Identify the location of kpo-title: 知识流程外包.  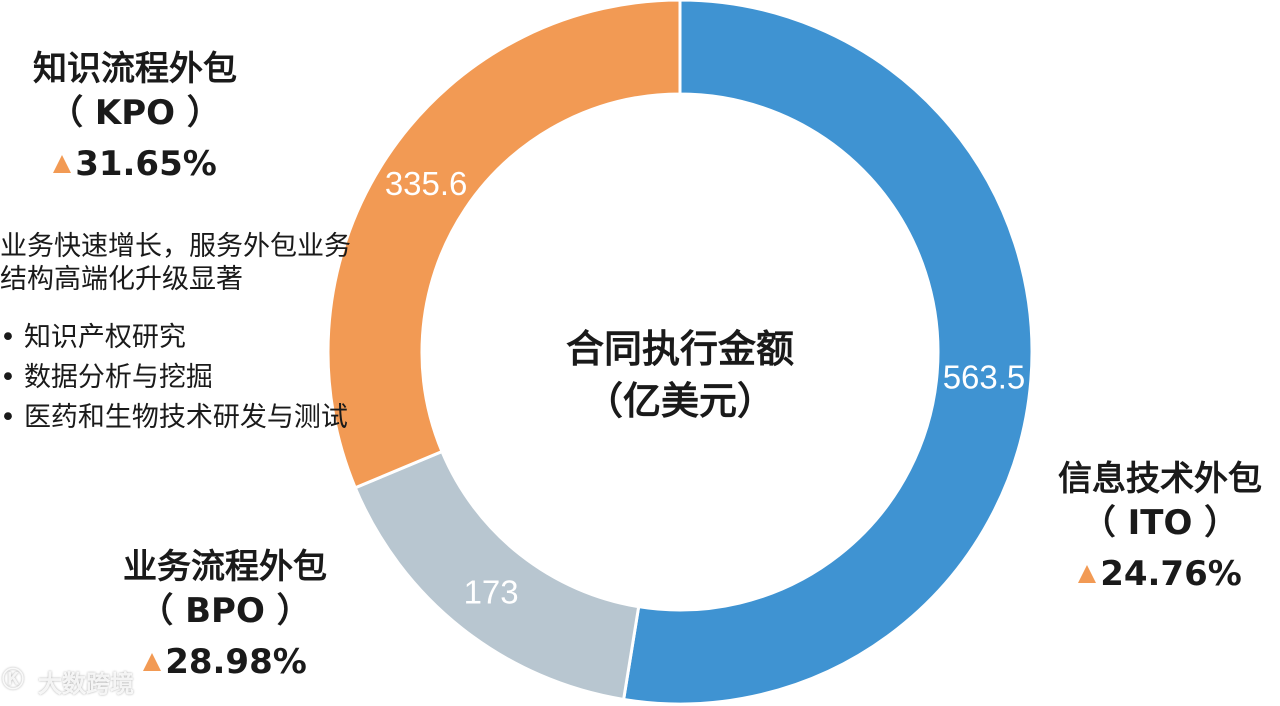
(135, 69).